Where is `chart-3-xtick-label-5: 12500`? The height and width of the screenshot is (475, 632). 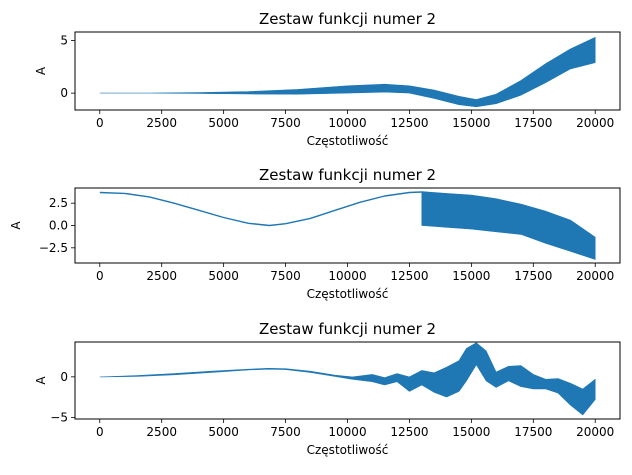 chart-3-xtick-label-5: 12500 is located at coordinates (409, 432).